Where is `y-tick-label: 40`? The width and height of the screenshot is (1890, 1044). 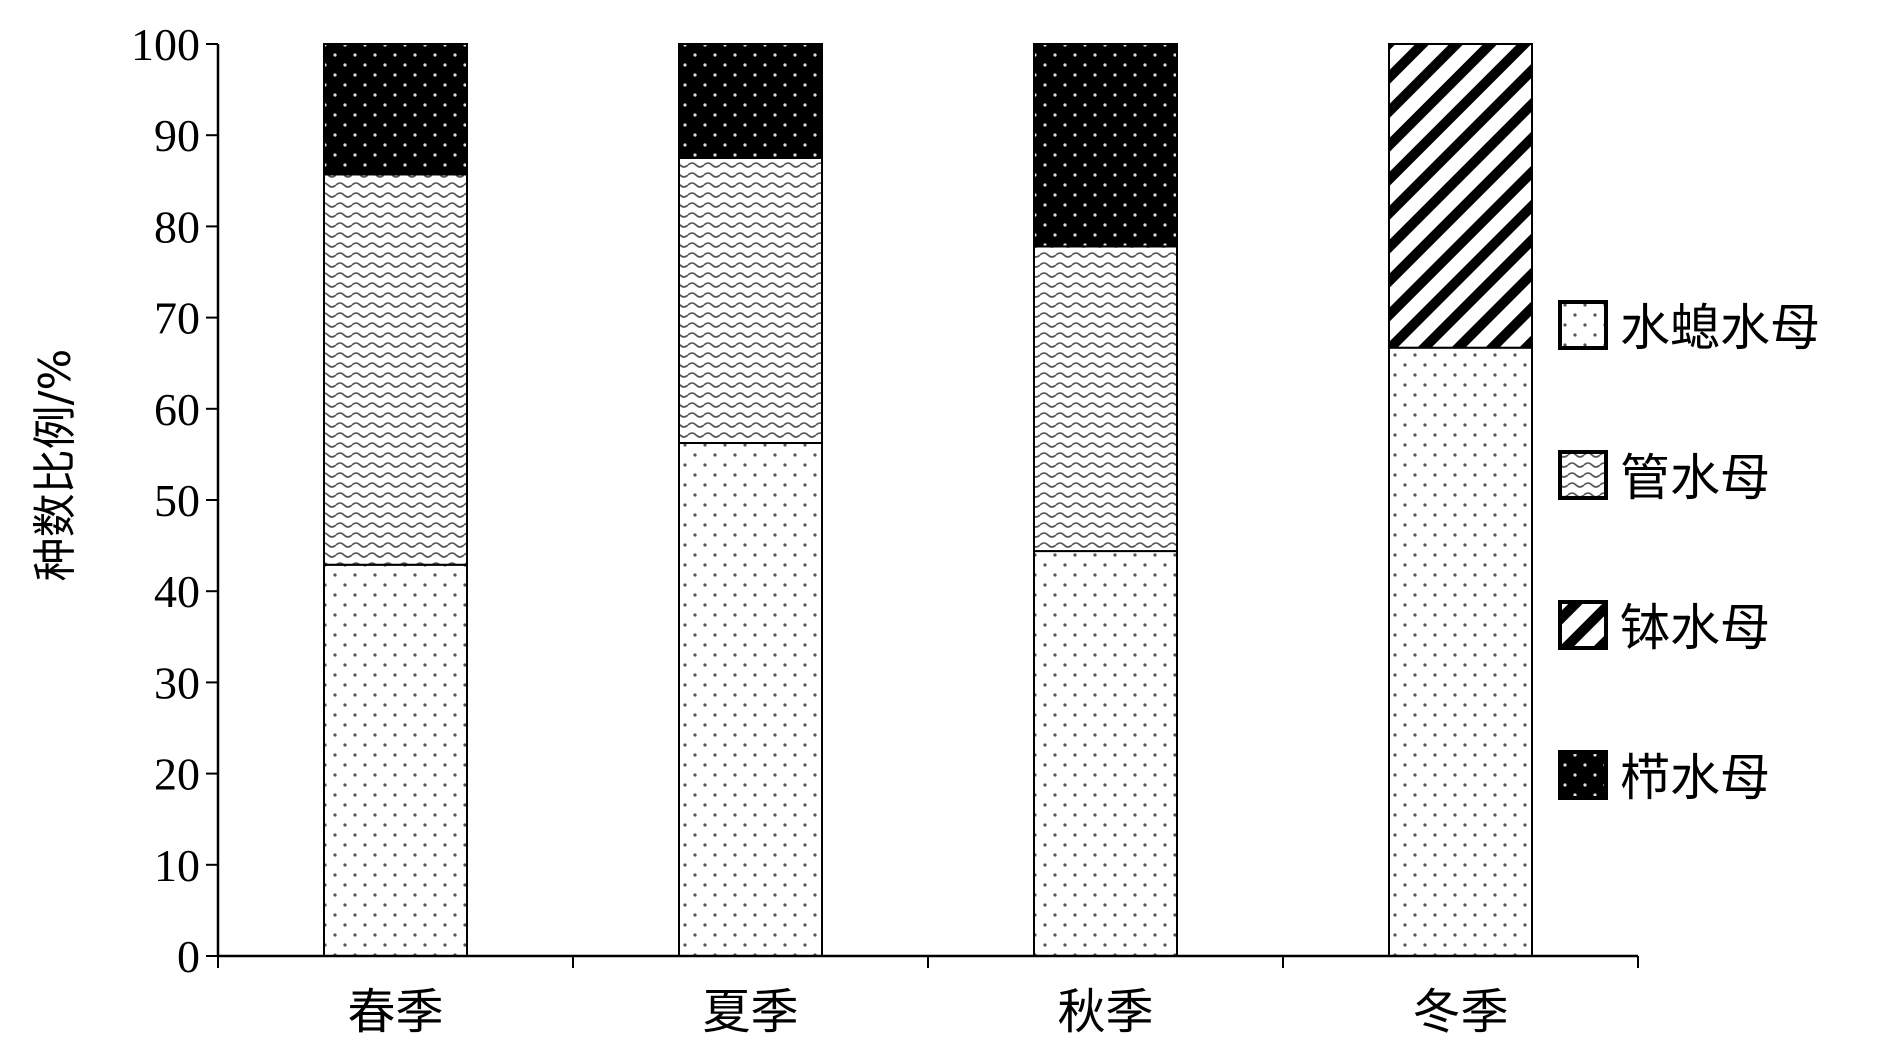 y-tick-label: 40 is located at coordinates (177, 591).